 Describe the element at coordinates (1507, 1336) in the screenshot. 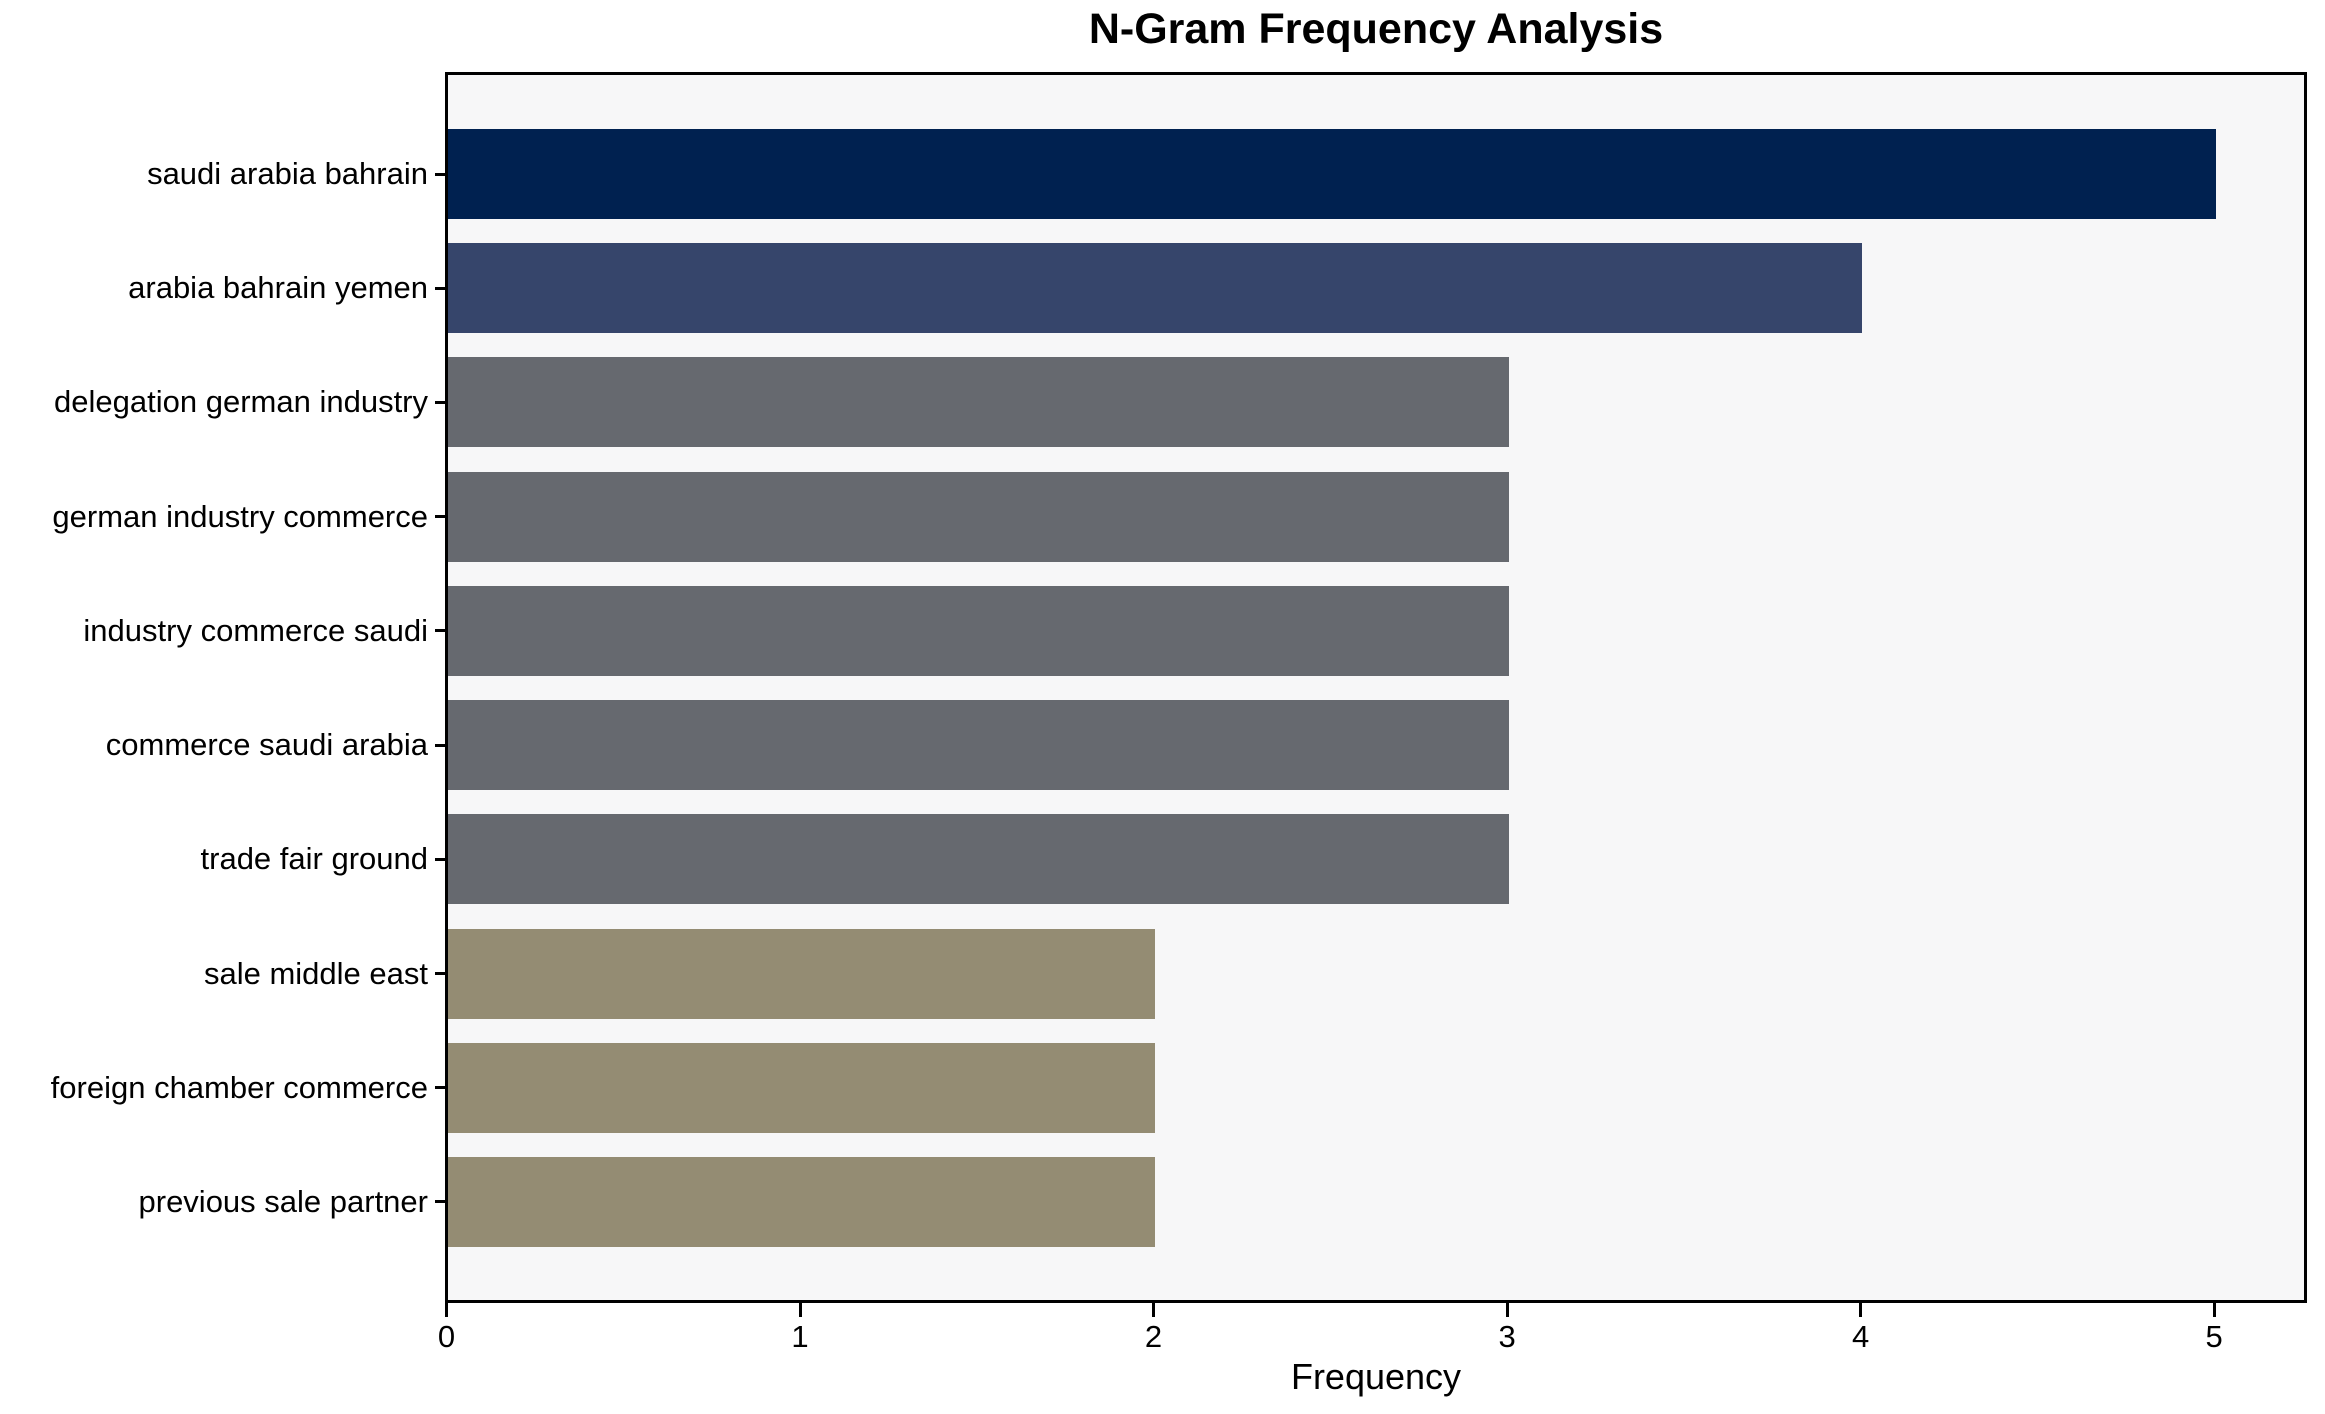

I see `x-tick-label: 3` at that location.